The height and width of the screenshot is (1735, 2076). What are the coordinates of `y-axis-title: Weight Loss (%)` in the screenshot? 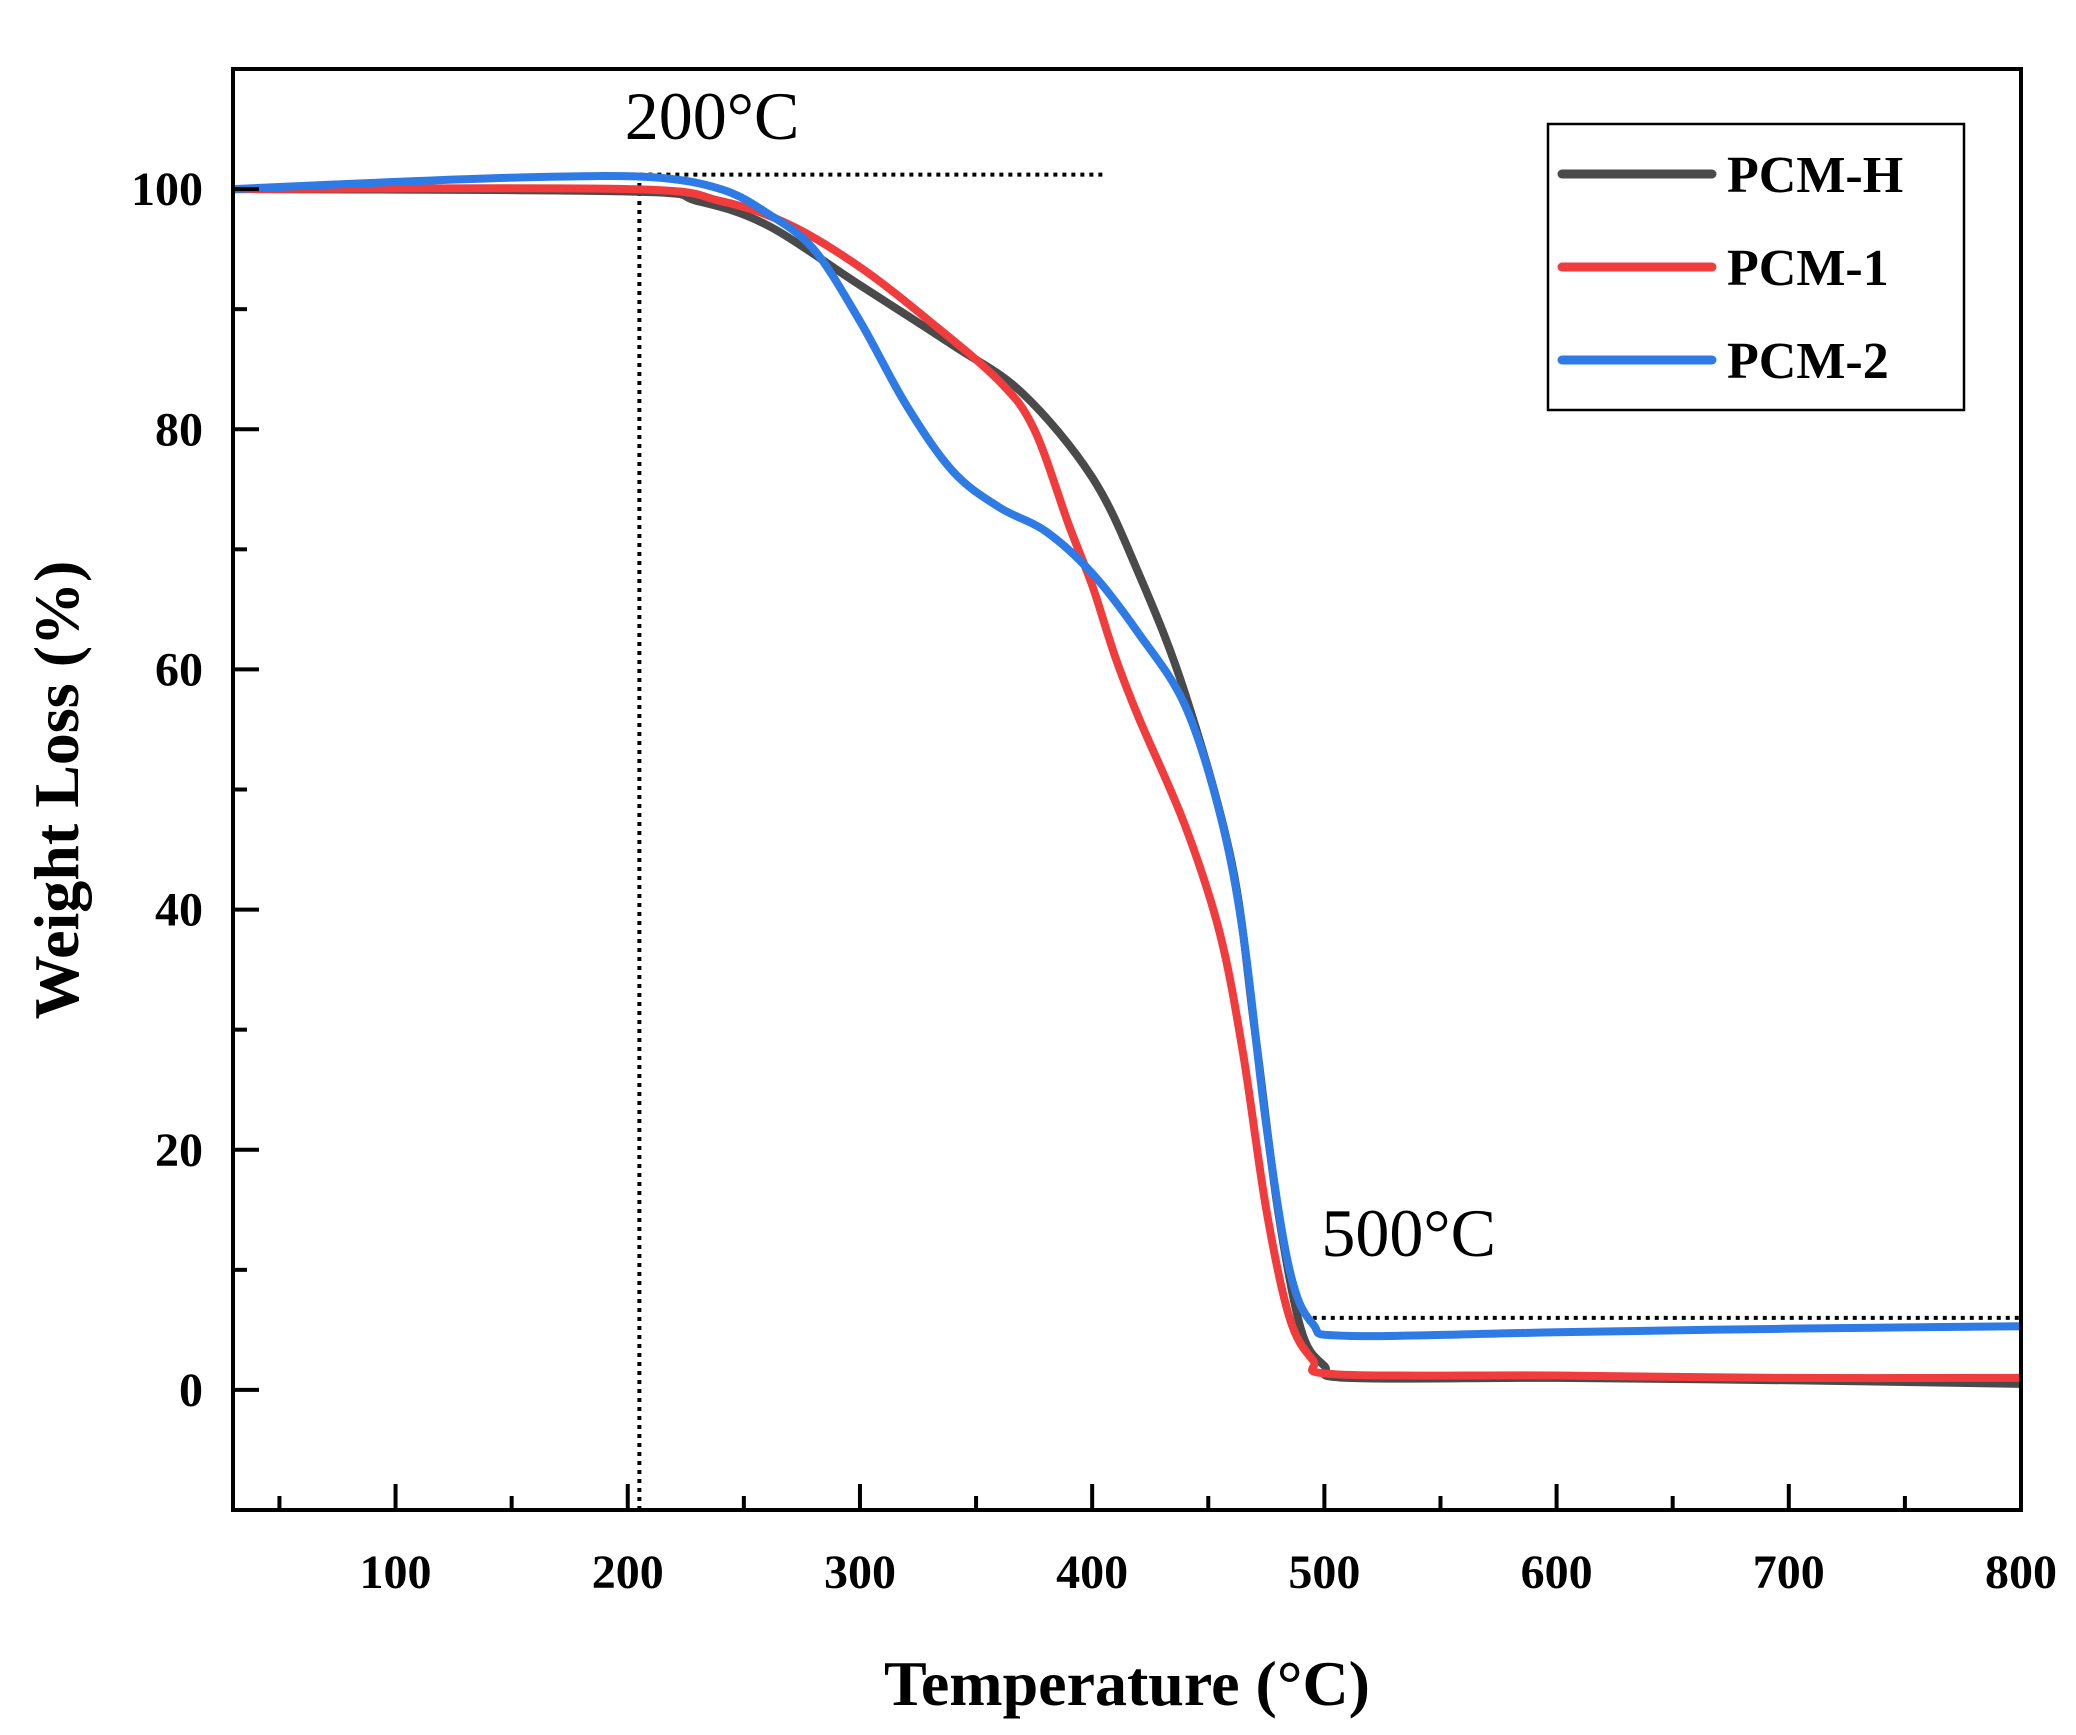 It's located at (56, 790).